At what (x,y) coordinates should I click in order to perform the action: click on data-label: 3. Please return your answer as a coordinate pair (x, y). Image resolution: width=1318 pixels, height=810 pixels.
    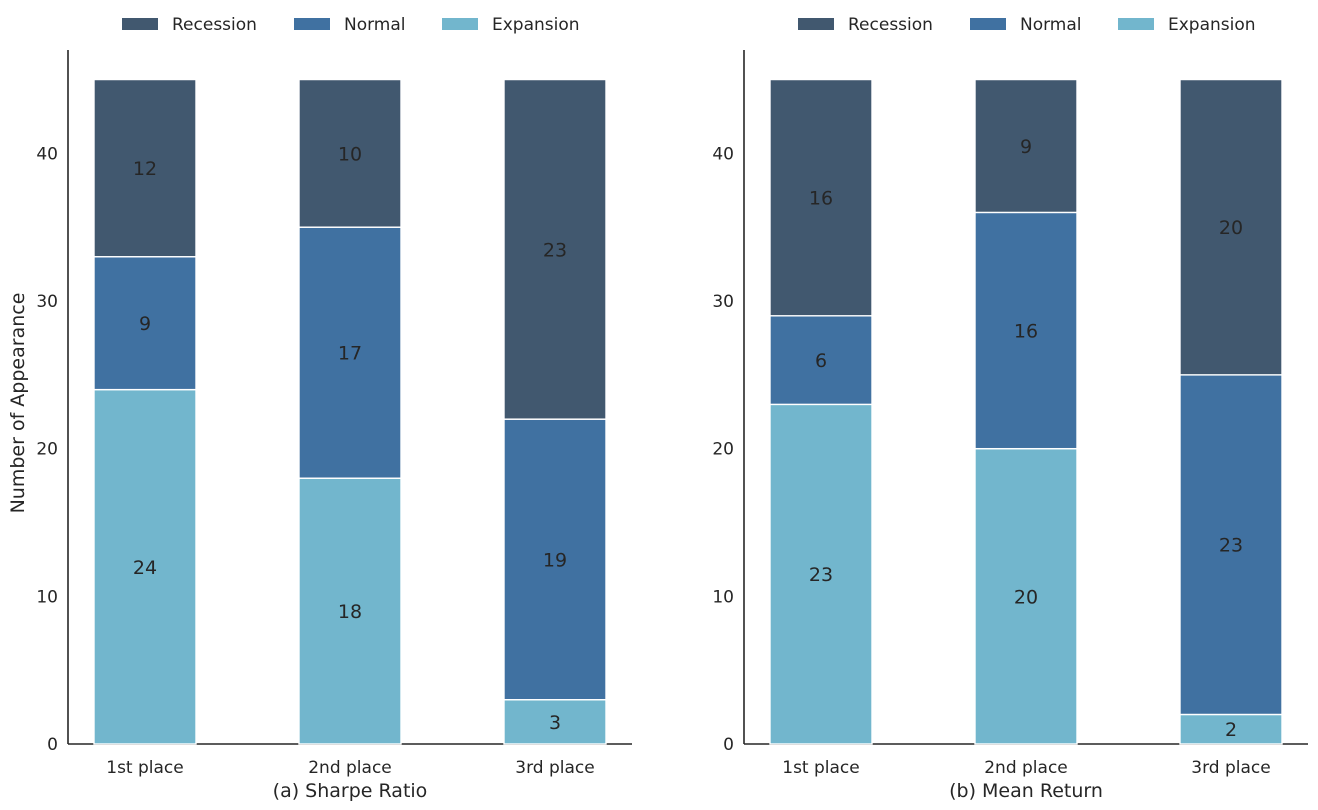
    Looking at the image, I should click on (555, 723).